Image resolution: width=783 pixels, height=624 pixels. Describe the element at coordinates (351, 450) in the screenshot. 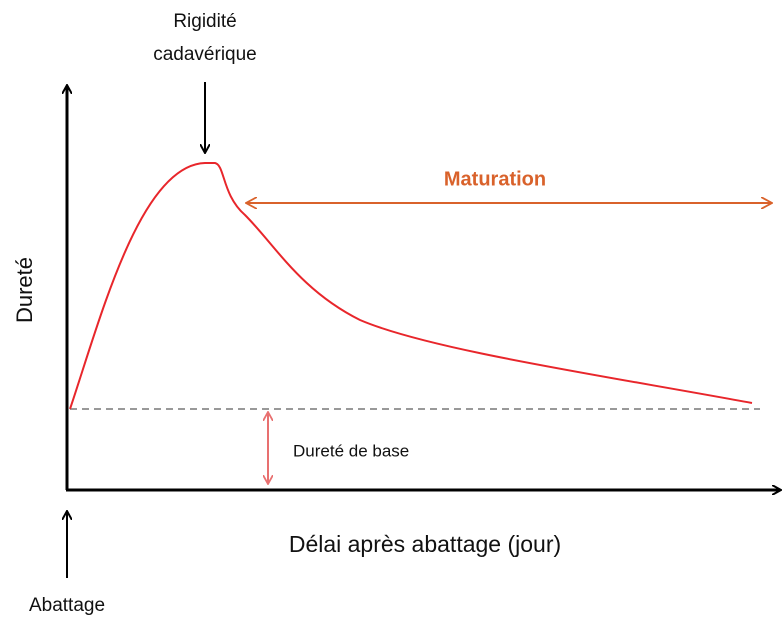

I see `baseline-label: Dureté de base` at that location.